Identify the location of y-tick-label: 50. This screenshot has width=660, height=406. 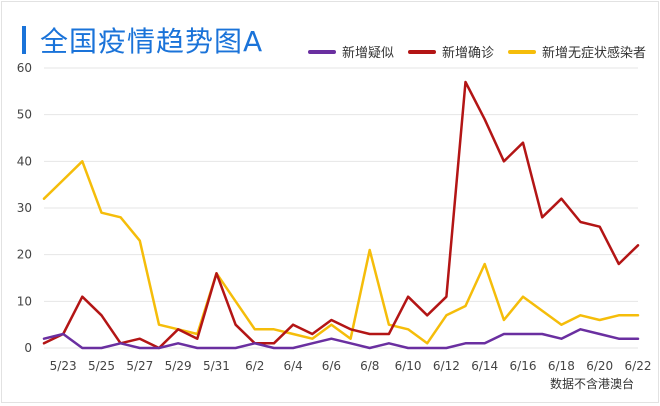
(24, 115).